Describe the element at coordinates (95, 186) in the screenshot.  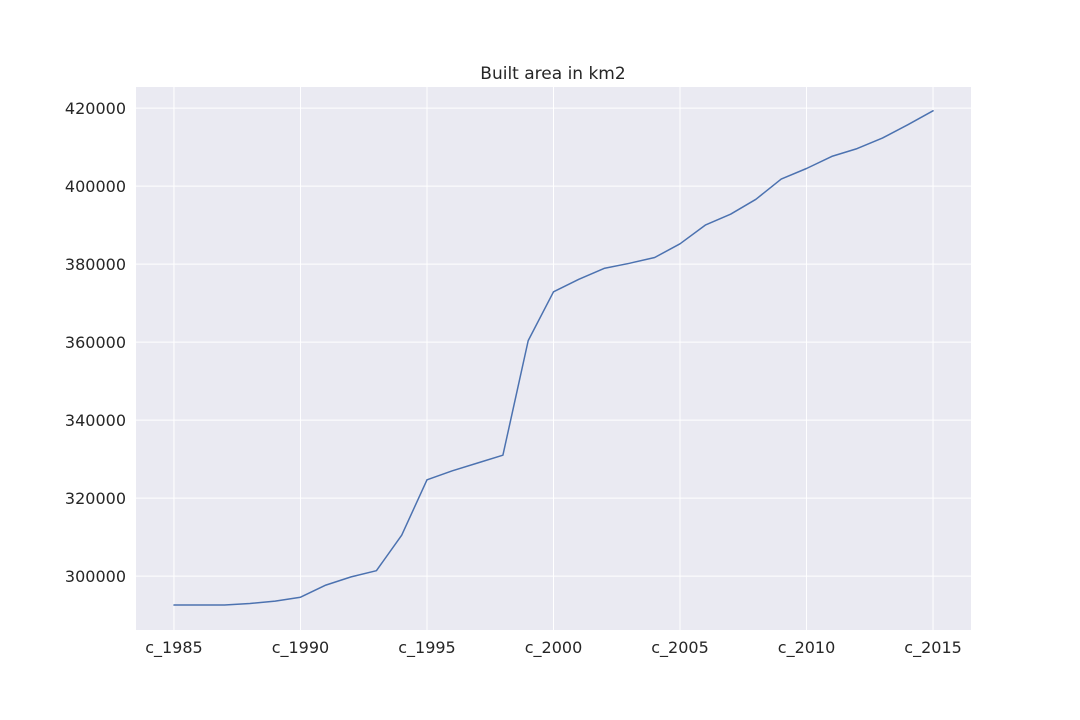
I see `y-tick-label: 400000` at that location.